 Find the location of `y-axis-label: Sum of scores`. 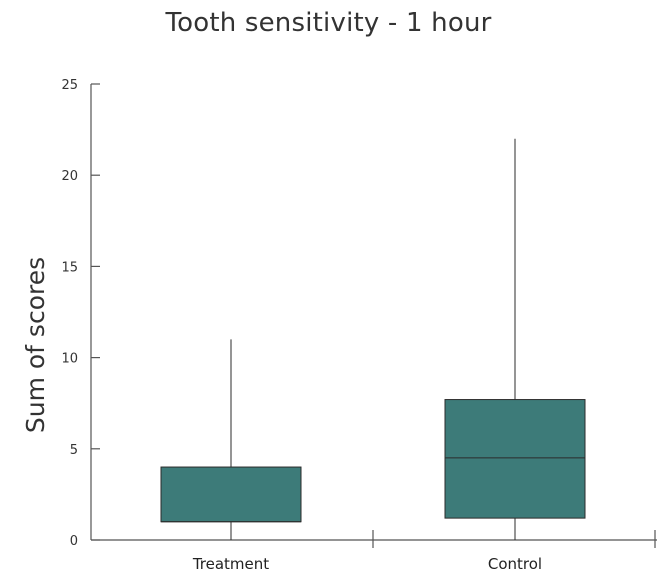

y-axis-label: Sum of scores is located at coordinates (35, 345).